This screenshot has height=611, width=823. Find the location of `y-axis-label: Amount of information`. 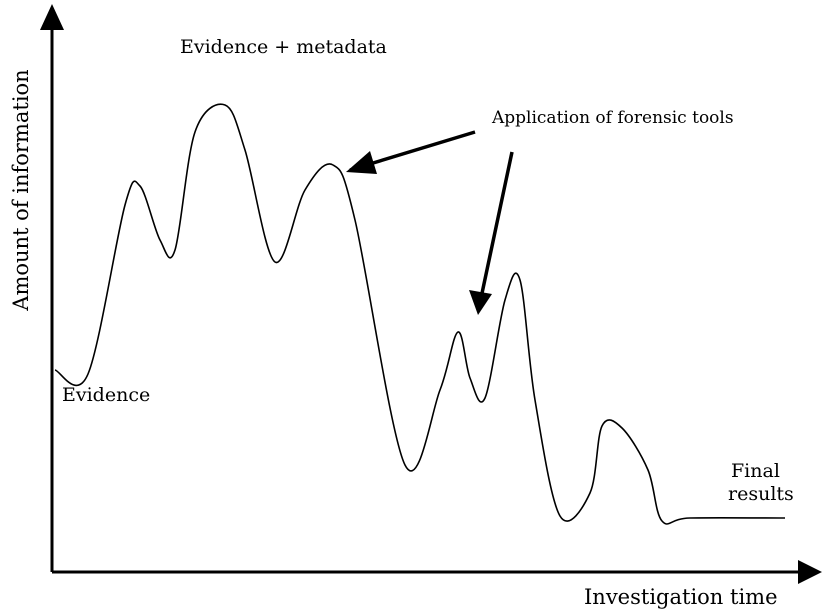

y-axis-label: Amount of information is located at coordinates (21, 190).